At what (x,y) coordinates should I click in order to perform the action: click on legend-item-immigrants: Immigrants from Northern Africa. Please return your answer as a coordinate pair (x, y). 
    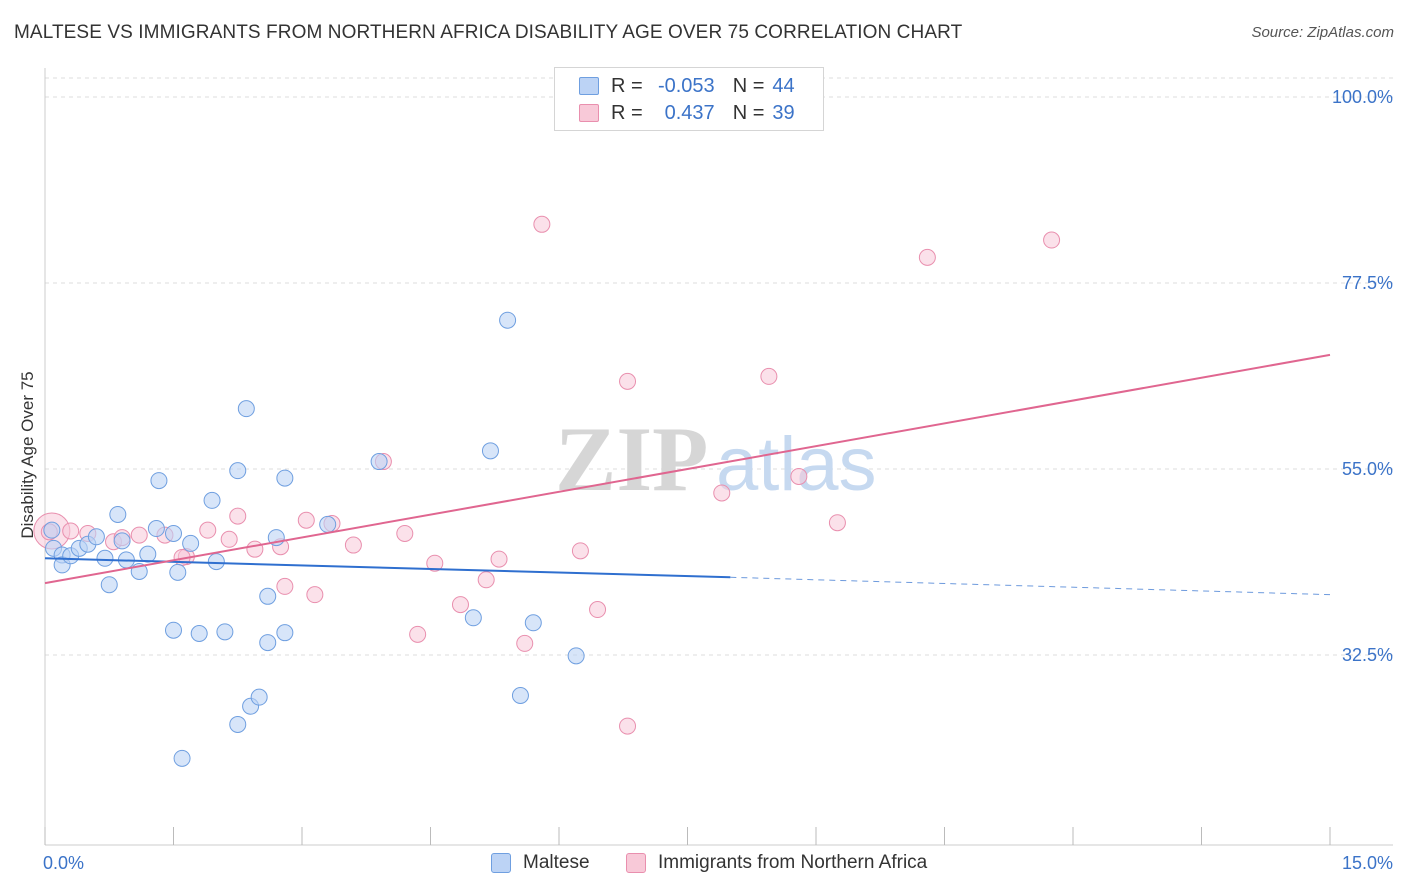
    Looking at the image, I should click on (776, 863).